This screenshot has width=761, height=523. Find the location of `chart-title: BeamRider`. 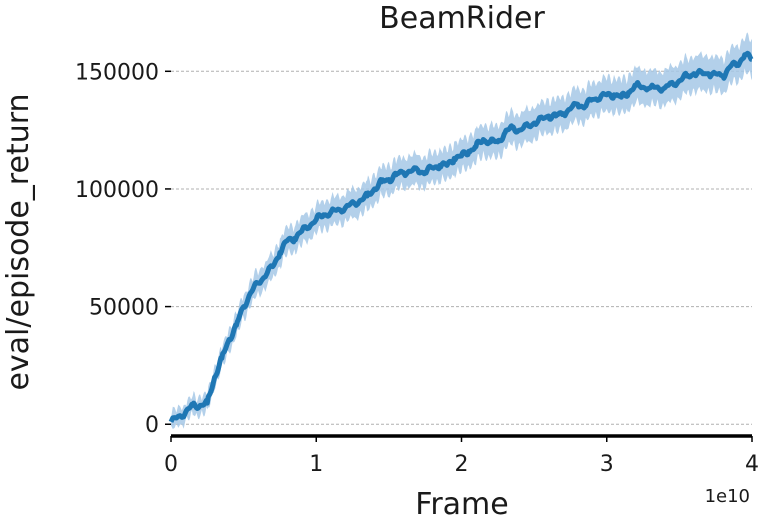

chart-title: BeamRider is located at coordinates (462, 18).